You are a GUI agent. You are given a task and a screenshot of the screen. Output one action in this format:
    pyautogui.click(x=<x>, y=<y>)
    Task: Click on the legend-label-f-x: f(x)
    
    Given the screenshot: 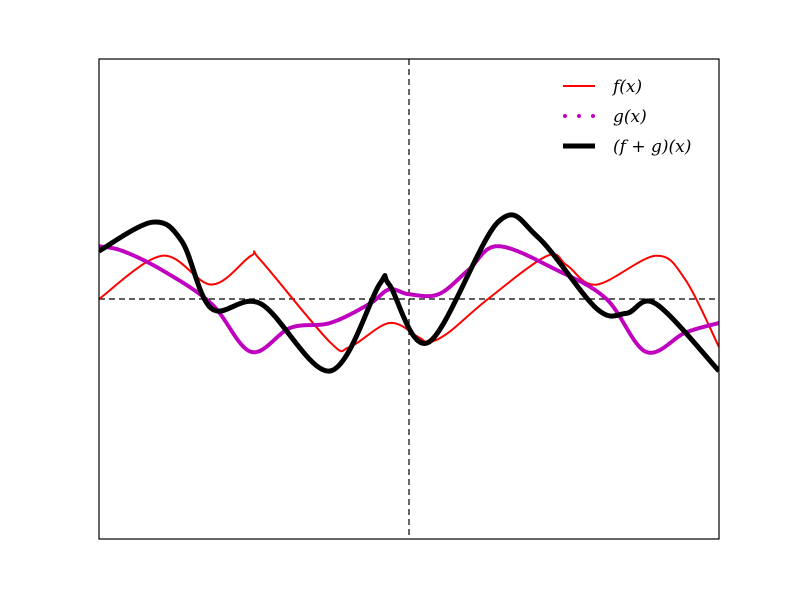 What is the action you would take?
    pyautogui.click(x=626, y=87)
    